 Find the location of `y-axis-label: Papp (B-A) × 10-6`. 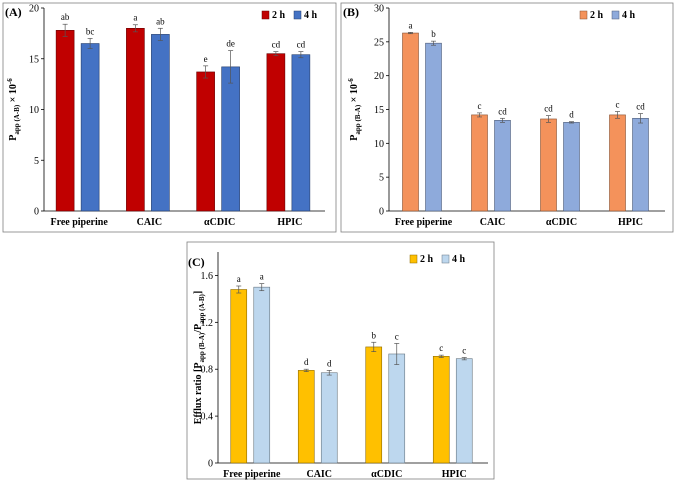

y-axis-label: Papp (B-A) × 10-6 is located at coordinates (354, 109).